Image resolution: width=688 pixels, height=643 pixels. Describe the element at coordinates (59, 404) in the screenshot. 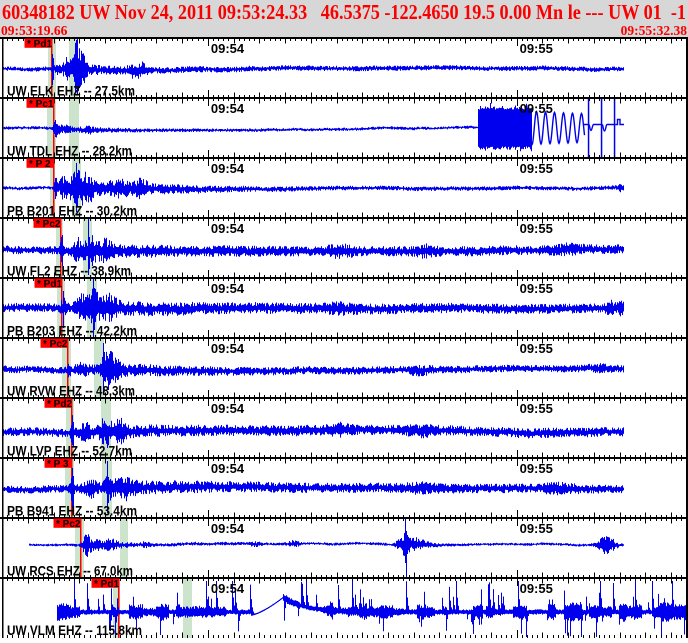

I see `svg-text: * Pd2` at that location.